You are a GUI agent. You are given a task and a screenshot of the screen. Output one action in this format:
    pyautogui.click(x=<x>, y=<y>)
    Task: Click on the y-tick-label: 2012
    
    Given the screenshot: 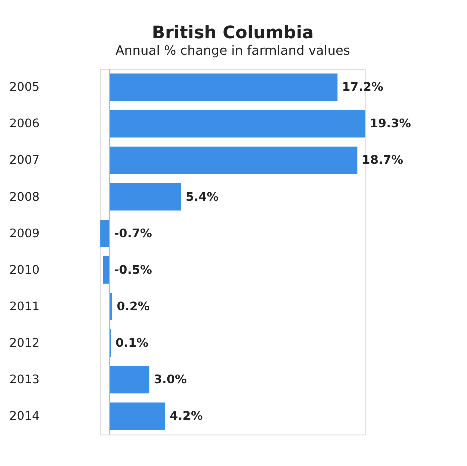 What is the action you would take?
    pyautogui.click(x=25, y=343)
    